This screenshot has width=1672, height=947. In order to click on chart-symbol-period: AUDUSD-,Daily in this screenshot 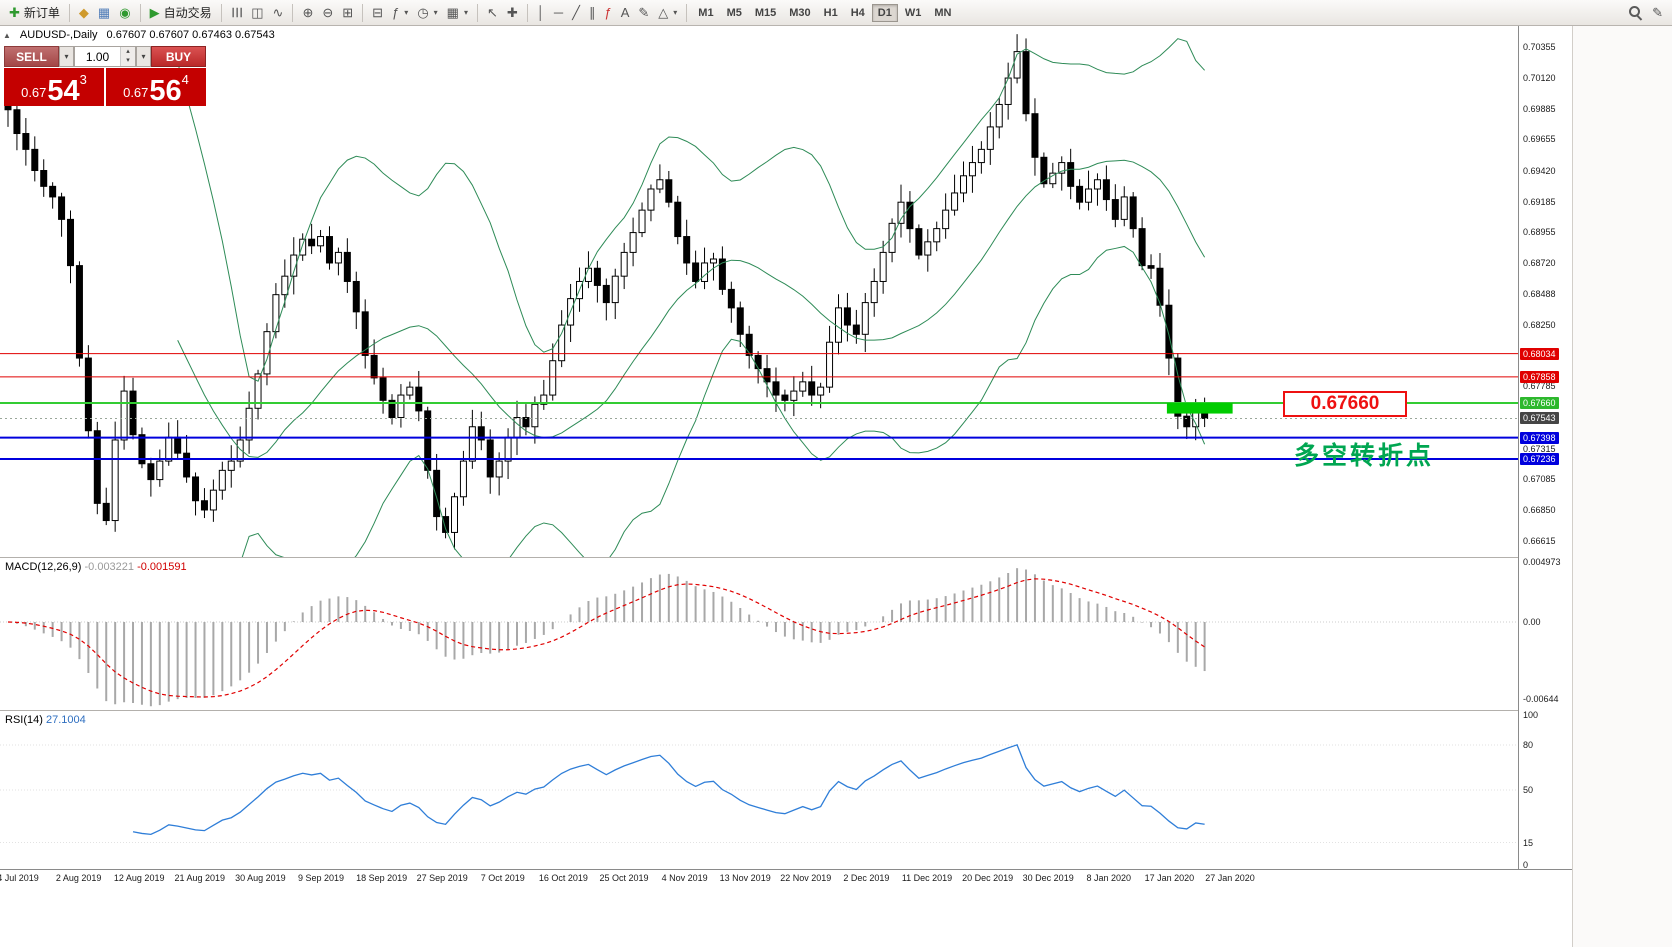, I will do `click(58, 35)`.